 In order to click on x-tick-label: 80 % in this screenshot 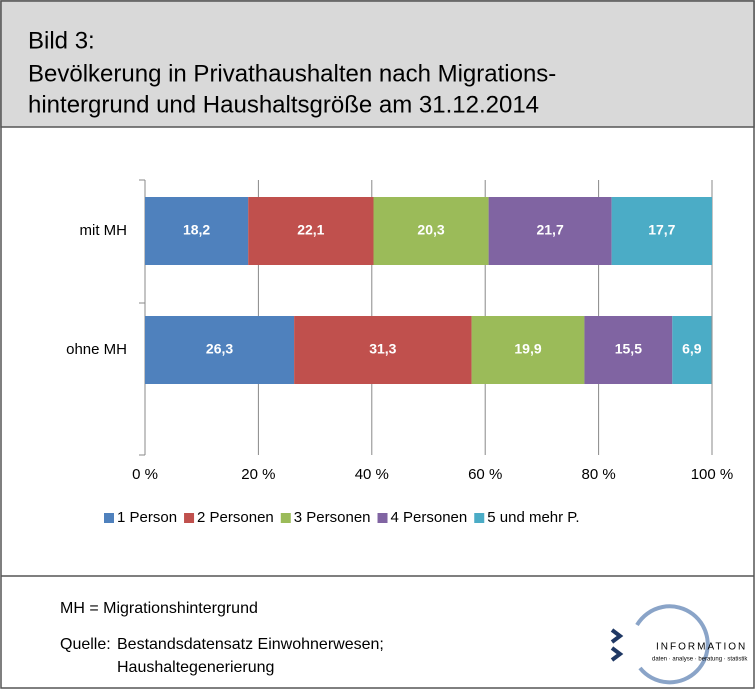, I will do `click(598, 474)`.